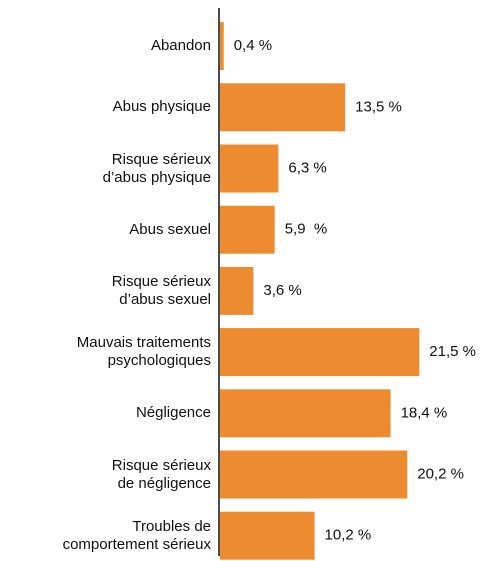 The width and height of the screenshot is (490, 561). Describe the element at coordinates (173, 413) in the screenshot. I see `category-label: Négligence` at that location.